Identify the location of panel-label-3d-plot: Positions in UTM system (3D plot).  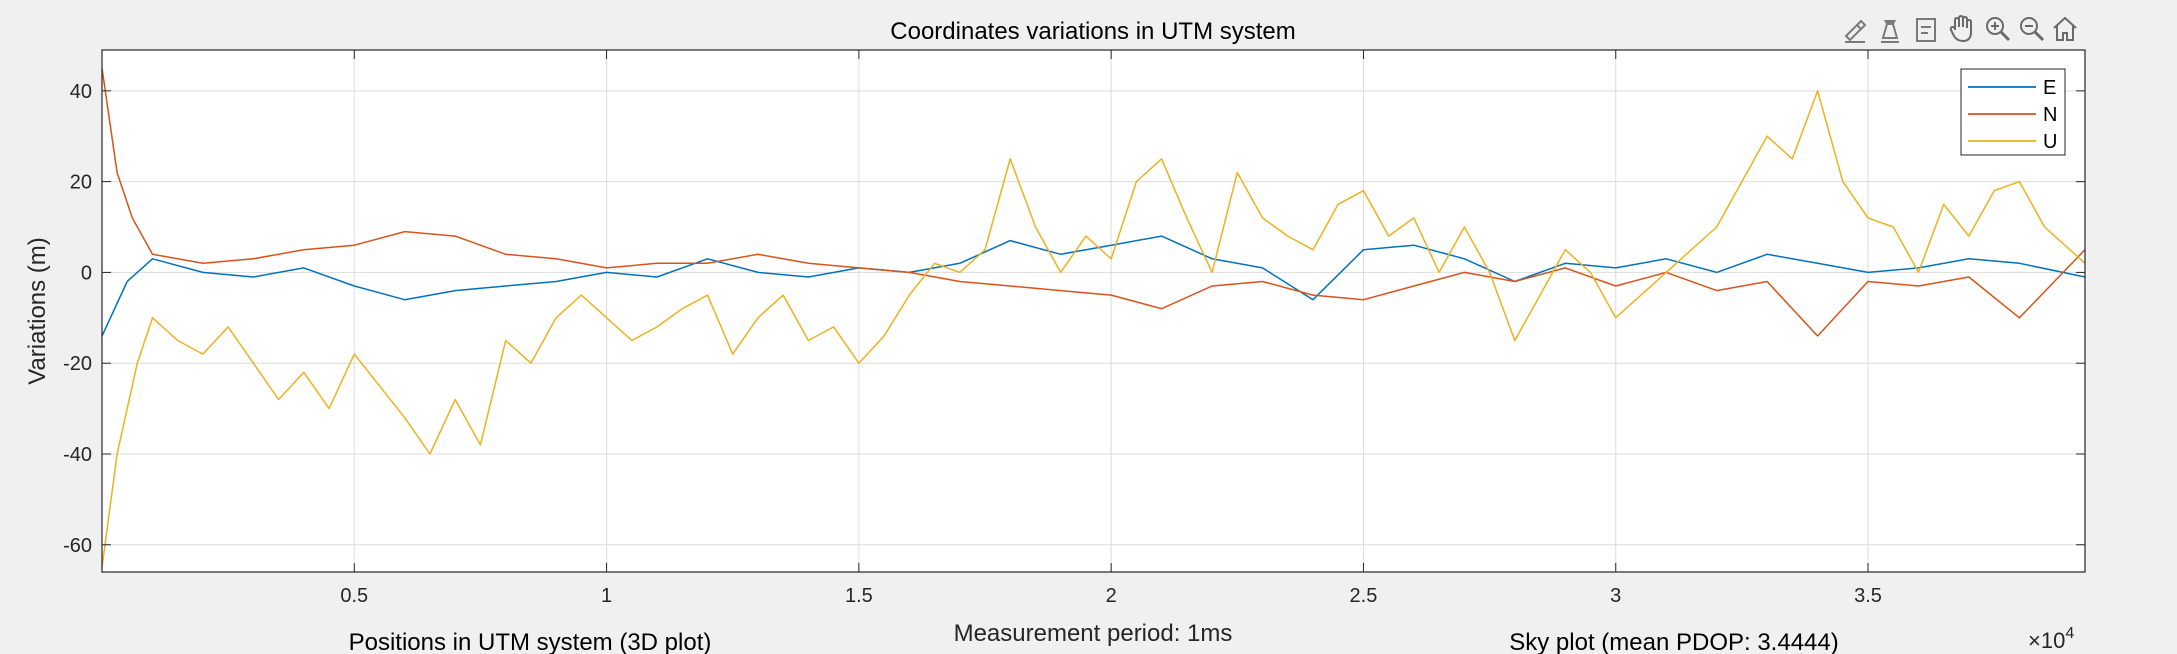
(530, 641).